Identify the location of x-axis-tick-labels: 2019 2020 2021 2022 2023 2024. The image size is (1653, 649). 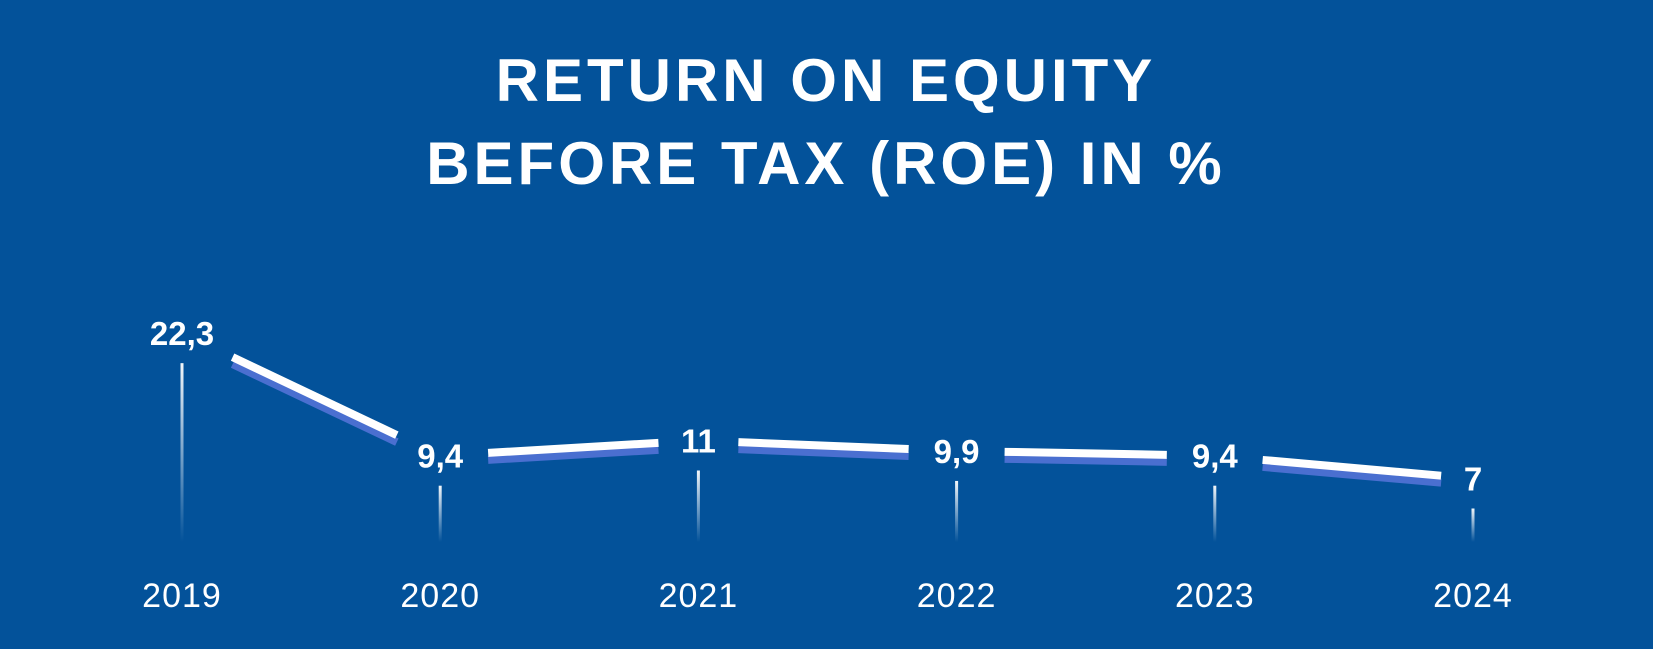
(827, 596).